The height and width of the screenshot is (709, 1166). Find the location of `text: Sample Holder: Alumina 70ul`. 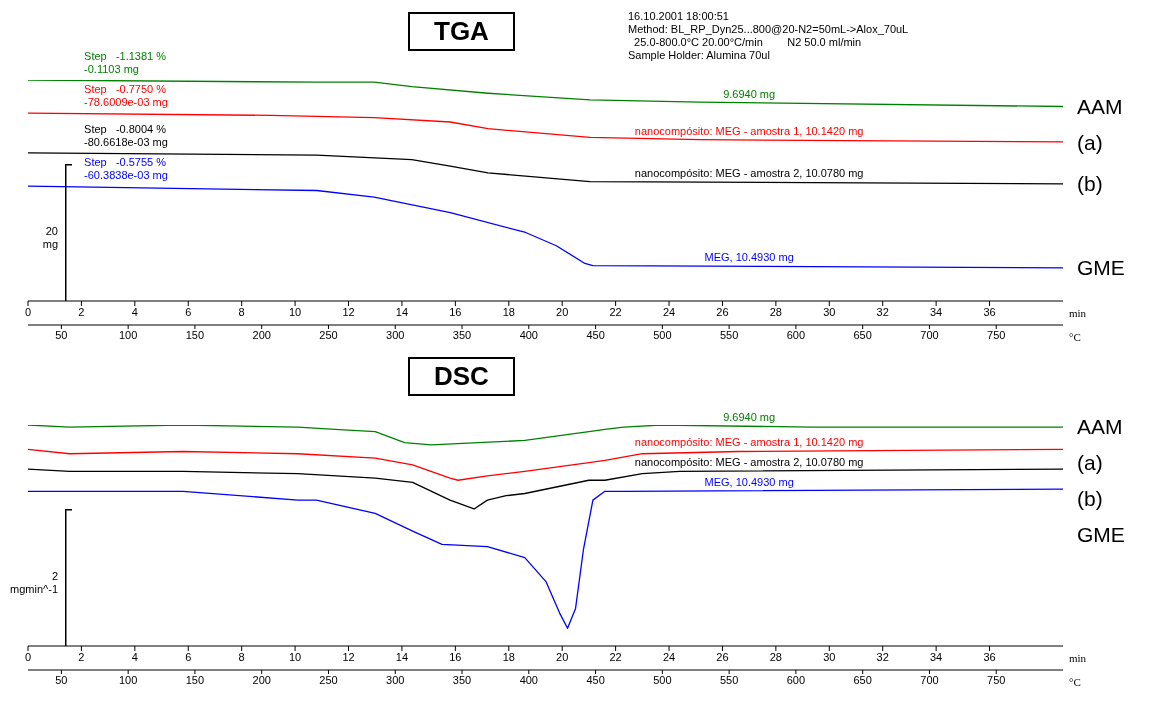

text: Sample Holder: Alumina 70ul is located at coordinates (699, 55).